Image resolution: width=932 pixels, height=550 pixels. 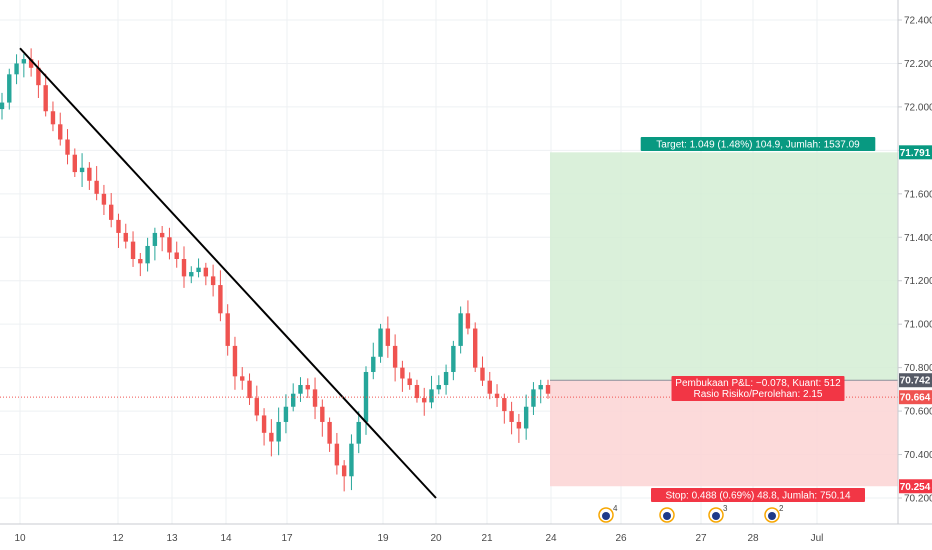 I want to click on flag-icon: 3, so click(x=718, y=513).